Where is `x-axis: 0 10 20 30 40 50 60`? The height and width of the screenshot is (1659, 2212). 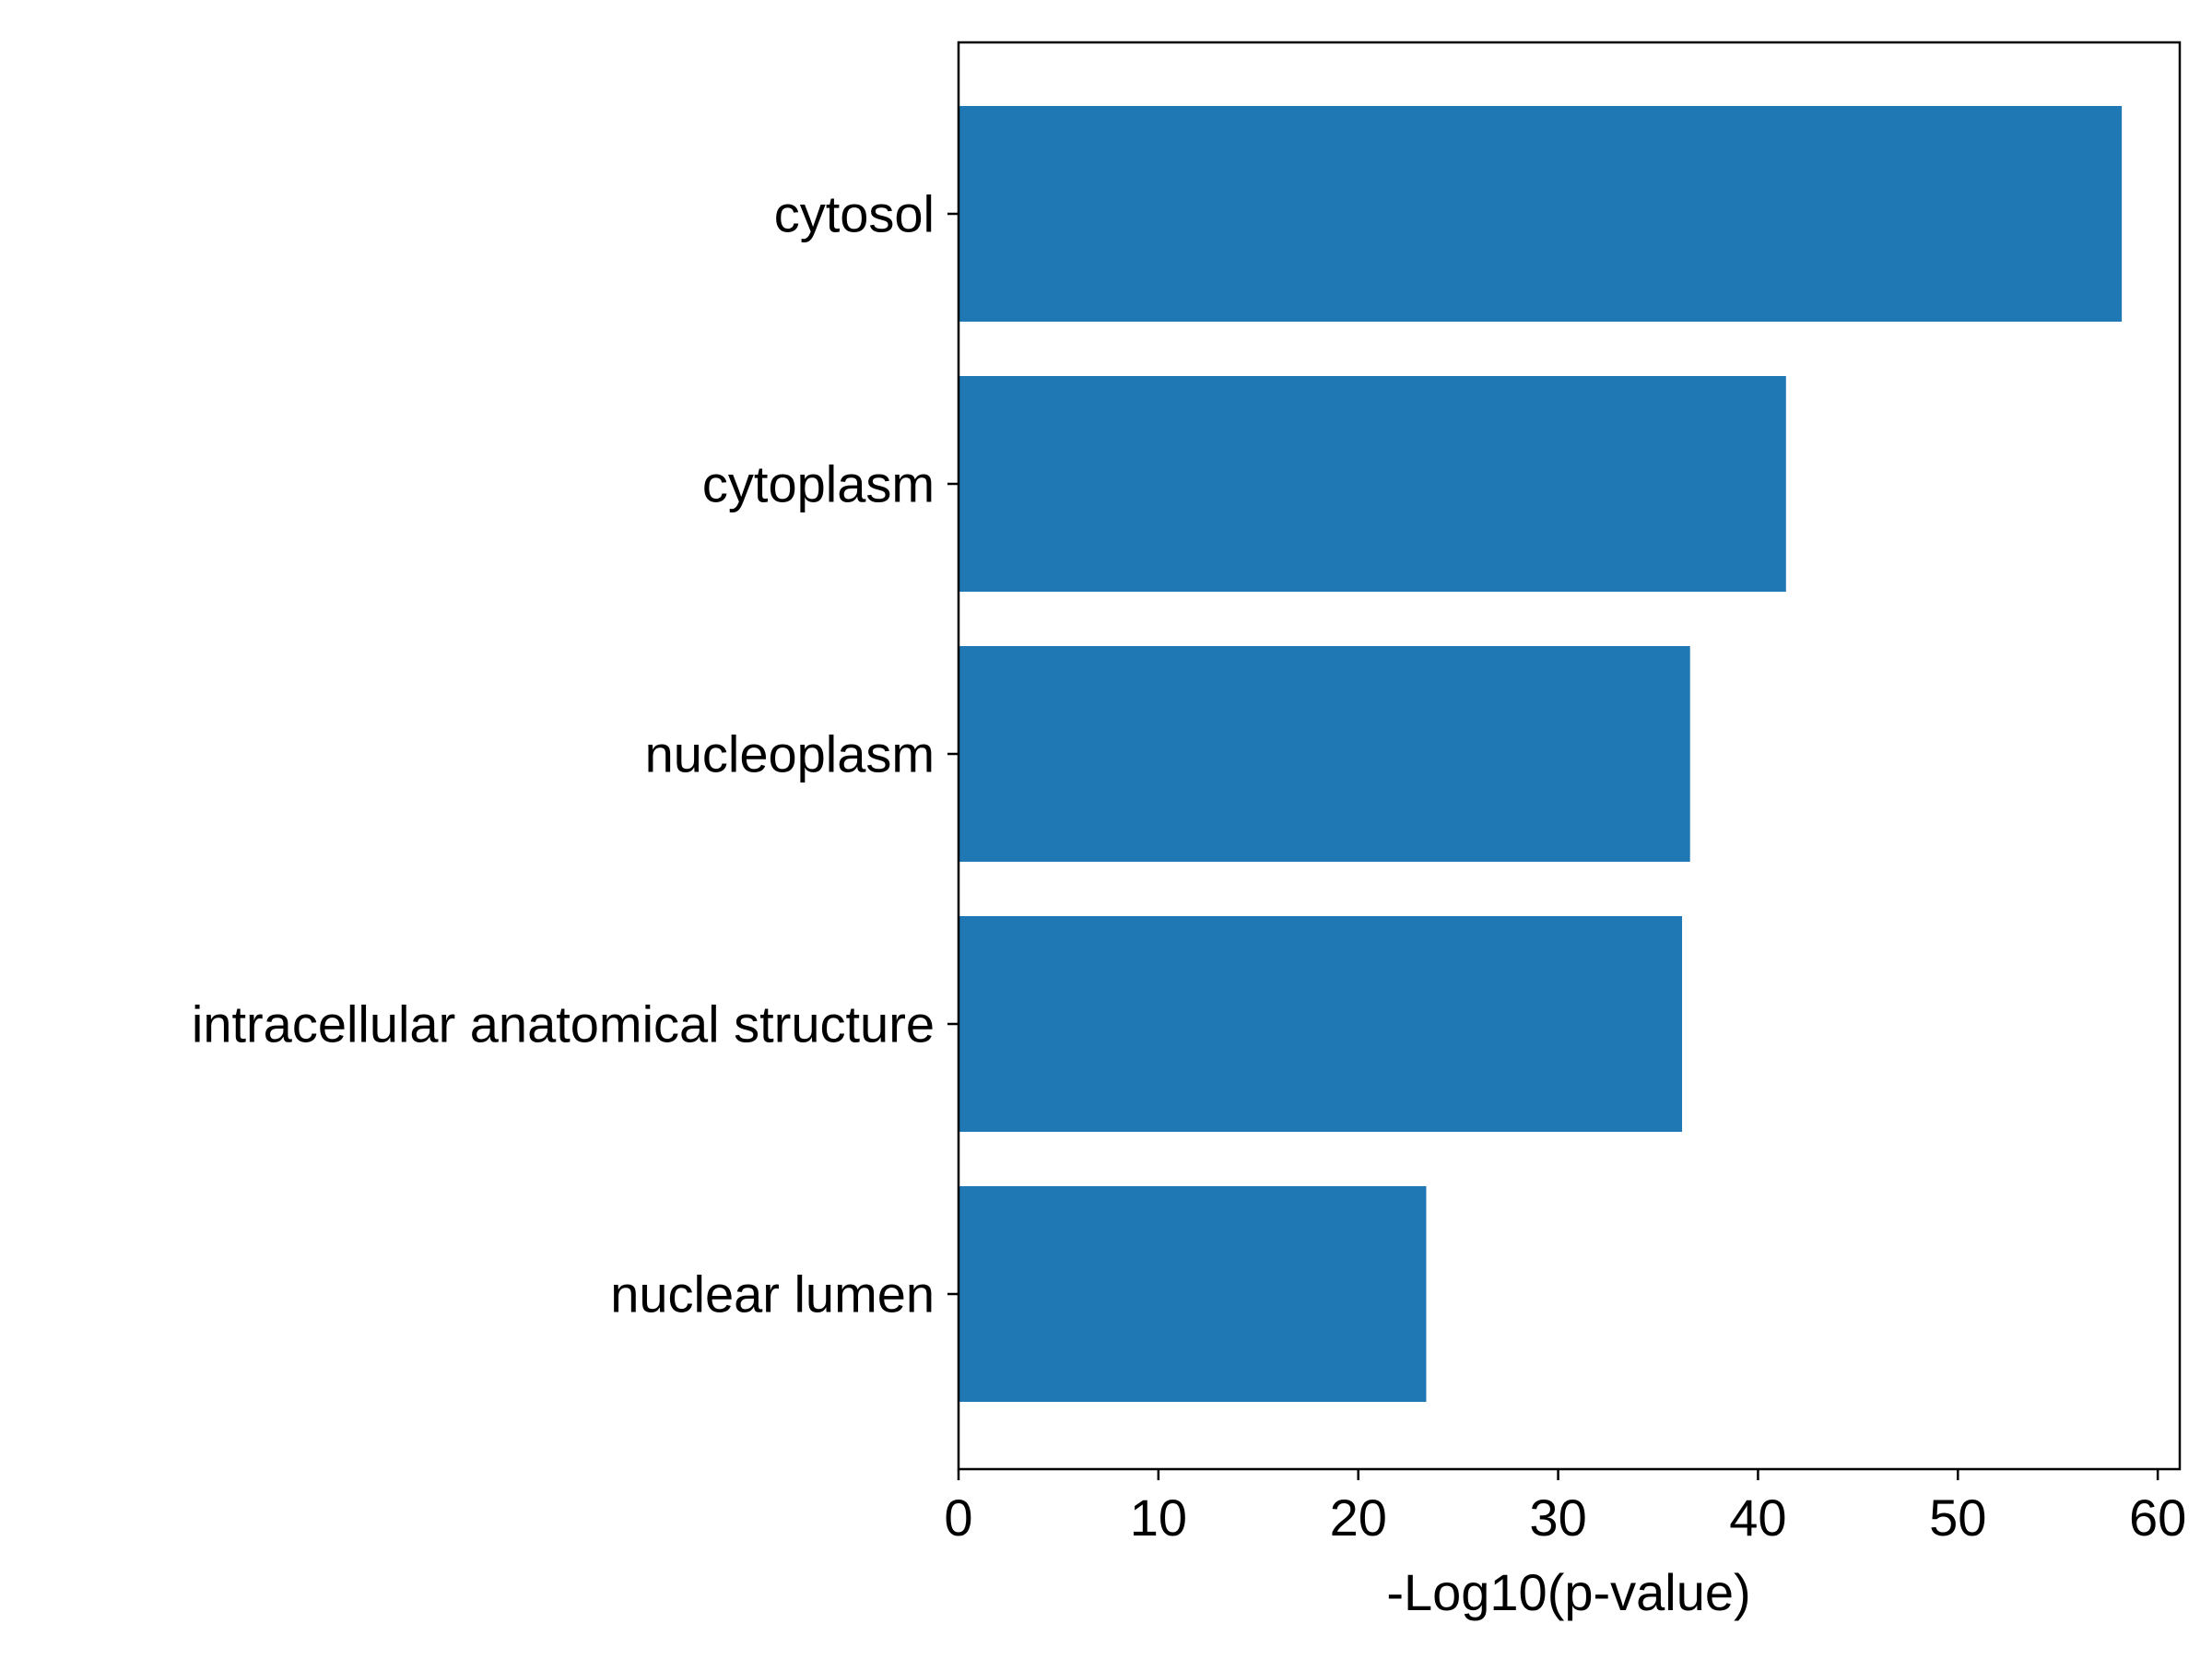 x-axis: 0 10 20 30 40 50 60 is located at coordinates (1565, 1508).